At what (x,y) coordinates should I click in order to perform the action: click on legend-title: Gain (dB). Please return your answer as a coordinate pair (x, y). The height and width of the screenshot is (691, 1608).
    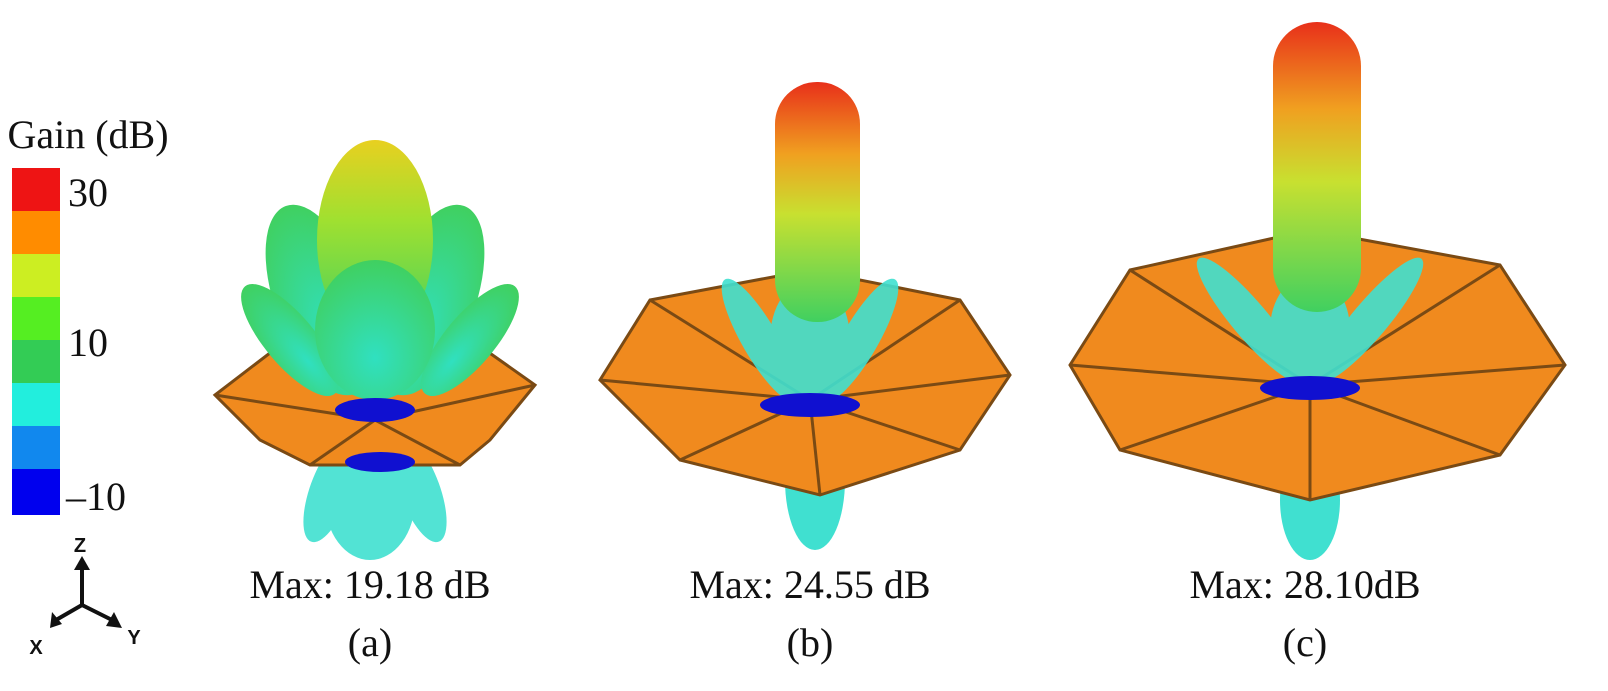
    Looking at the image, I should click on (87, 134).